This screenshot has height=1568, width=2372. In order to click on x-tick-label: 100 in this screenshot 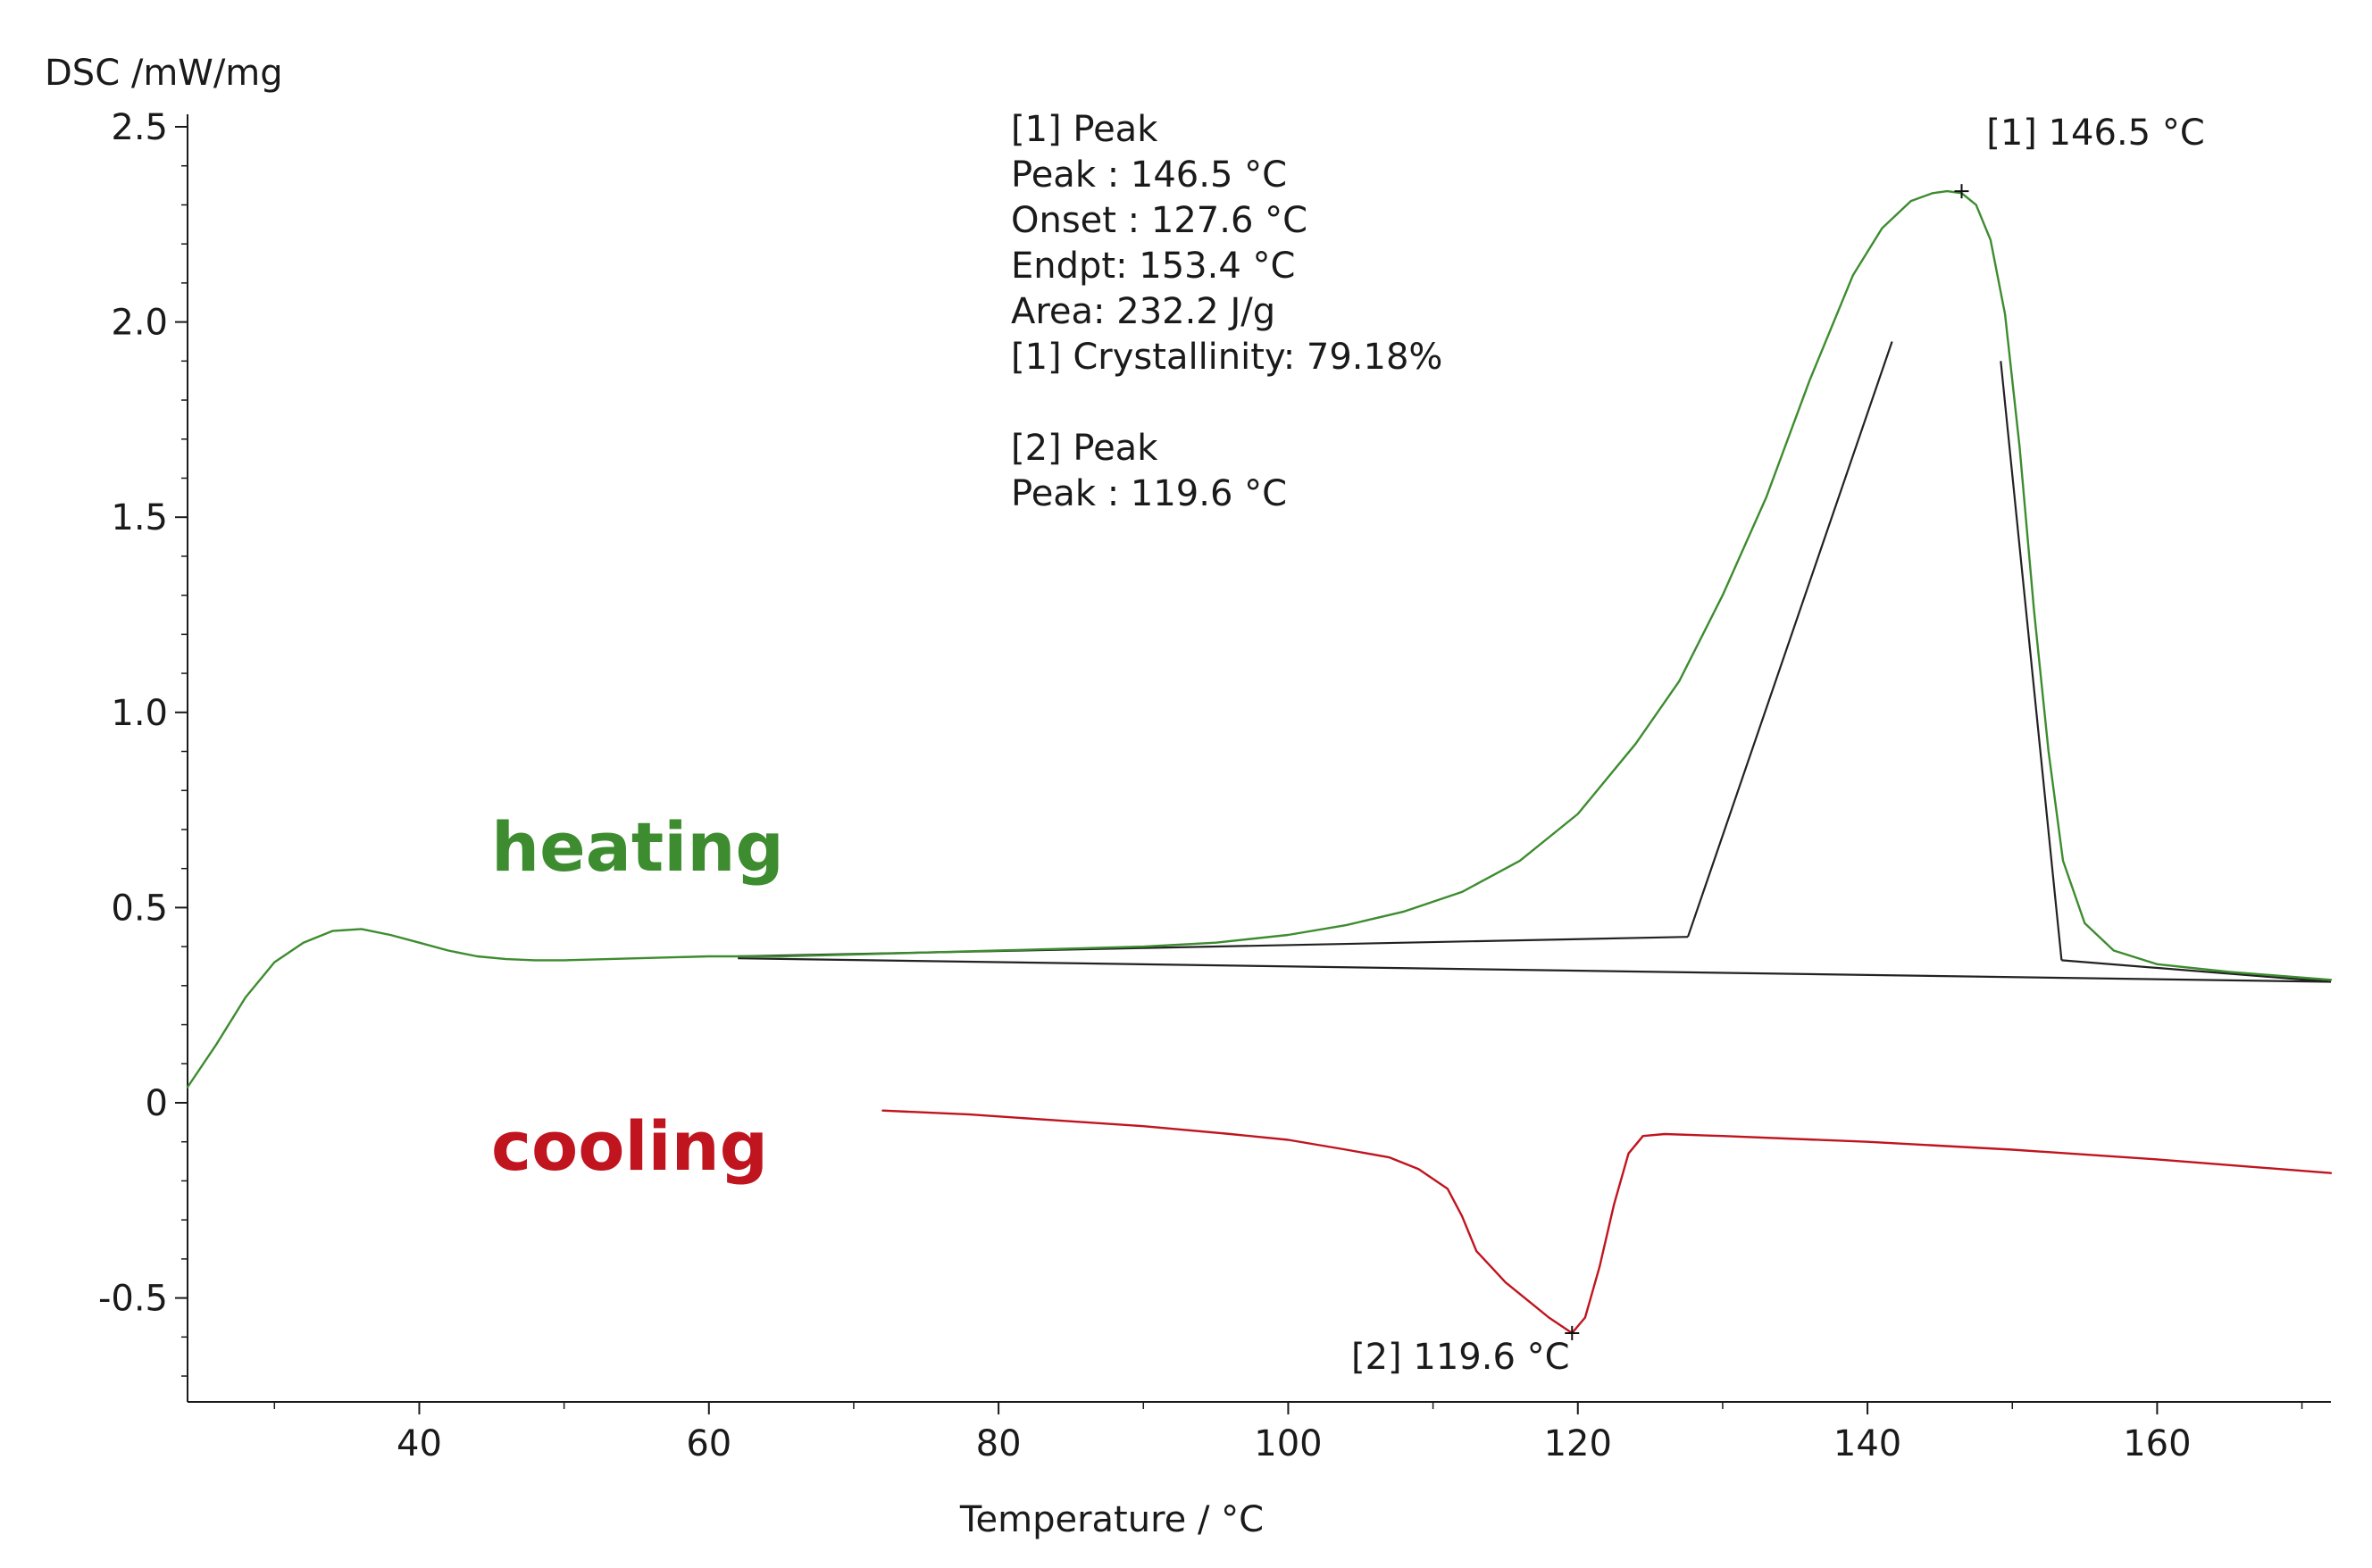, I will do `click(1288, 1443)`.